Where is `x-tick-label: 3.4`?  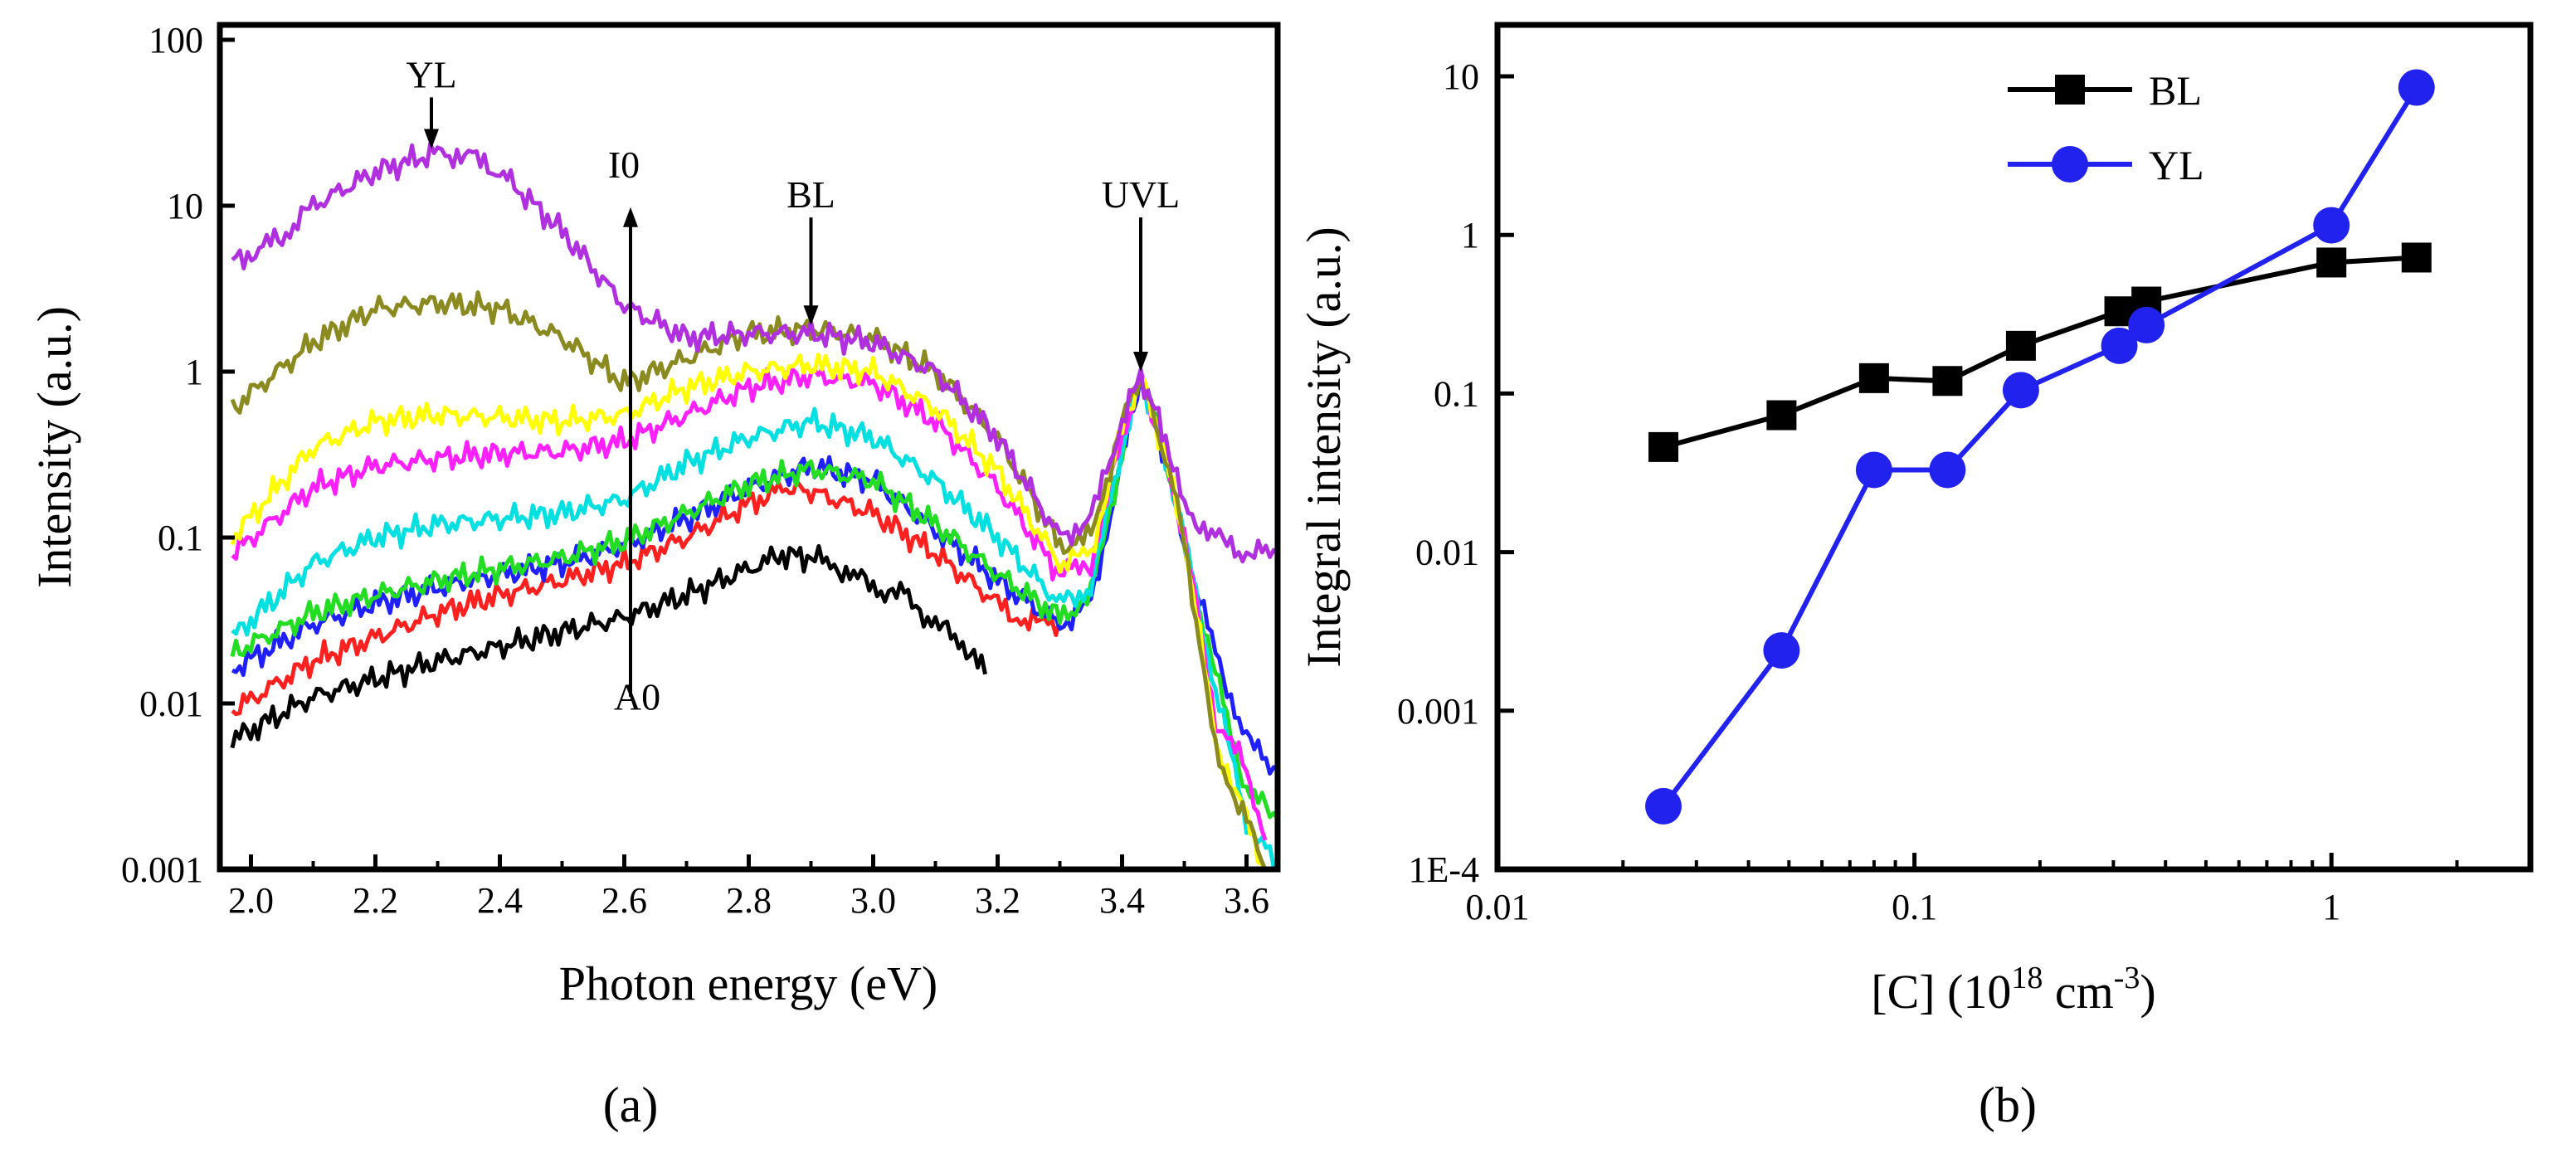 x-tick-label: 3.4 is located at coordinates (1122, 900).